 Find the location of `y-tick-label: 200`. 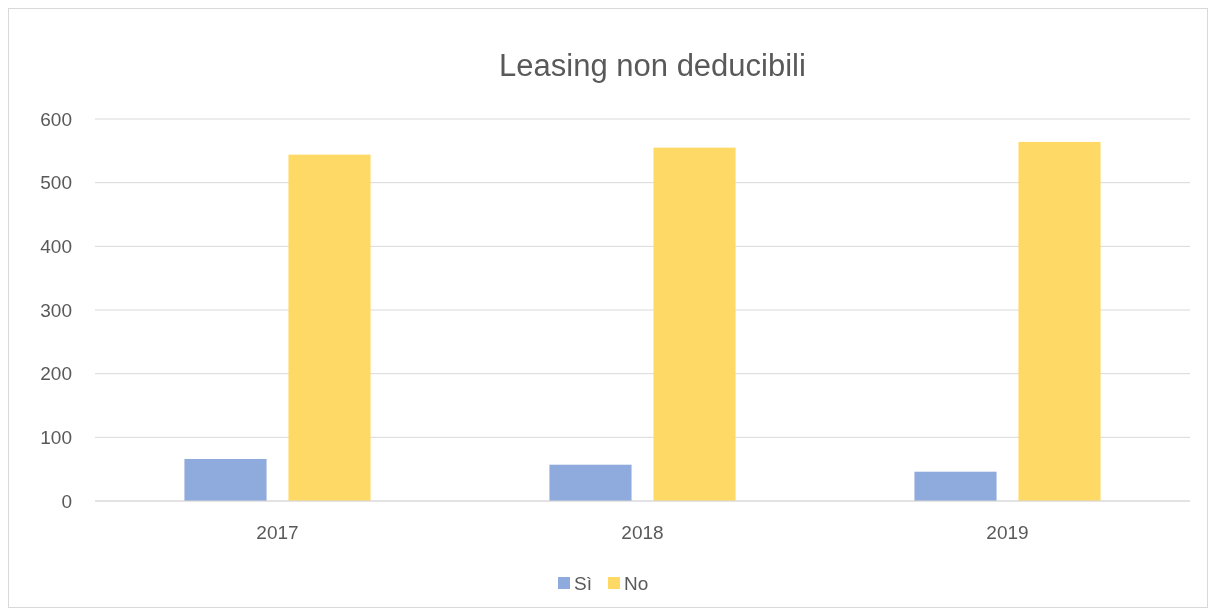

y-tick-label: 200 is located at coordinates (56, 374).